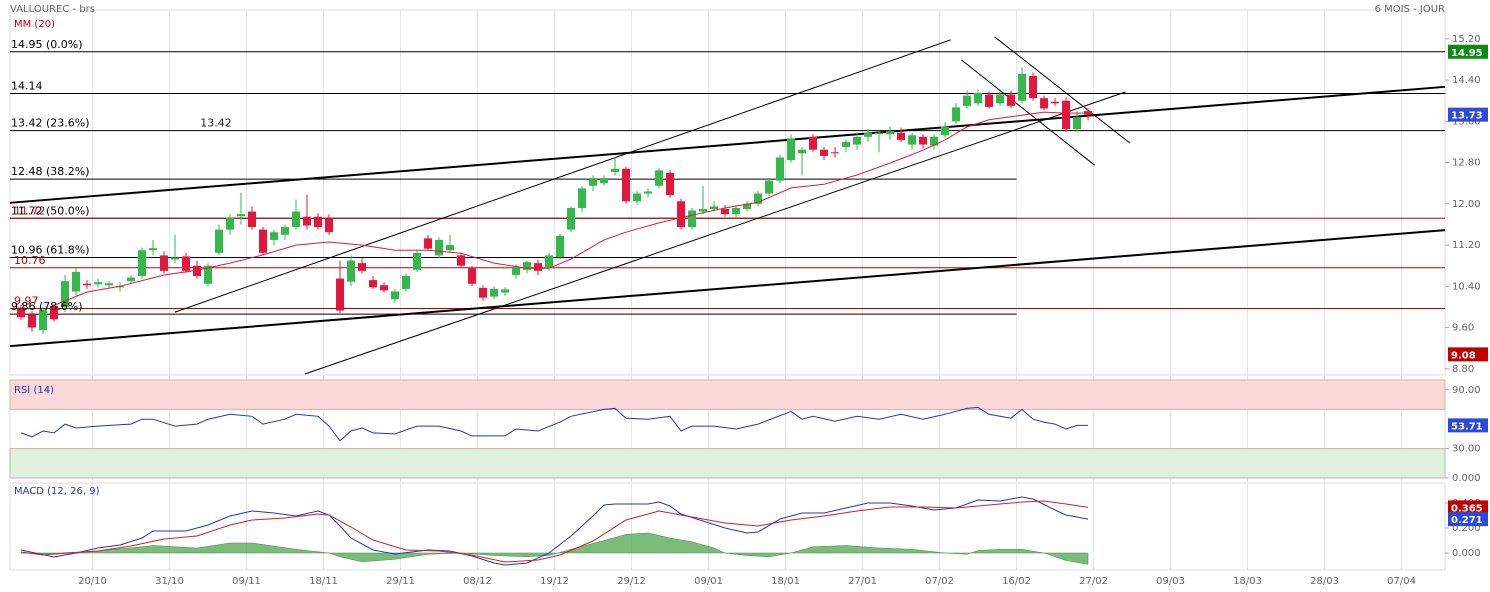  Describe the element at coordinates (1467, 53) in the screenshot. I see `value-box-label: 14.95` at that location.